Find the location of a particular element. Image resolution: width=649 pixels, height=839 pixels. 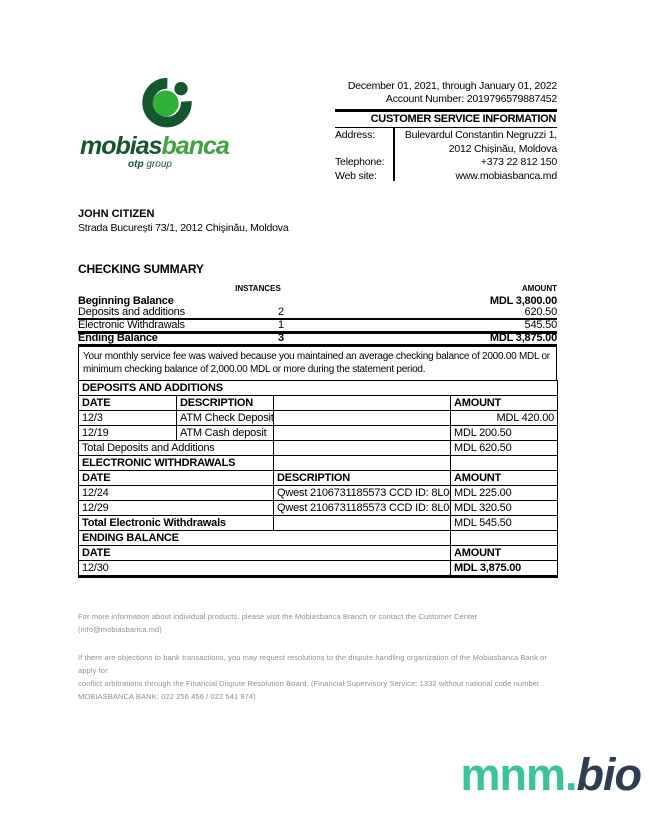

withdrawals-total-label: Total Electronic Withdrawals is located at coordinates (176, 523).